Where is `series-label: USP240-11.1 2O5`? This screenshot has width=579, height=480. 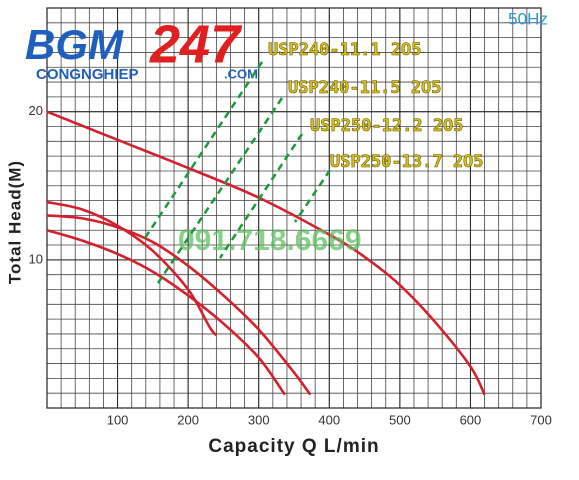 series-label: USP240-11.1 2O5 is located at coordinates (345, 50).